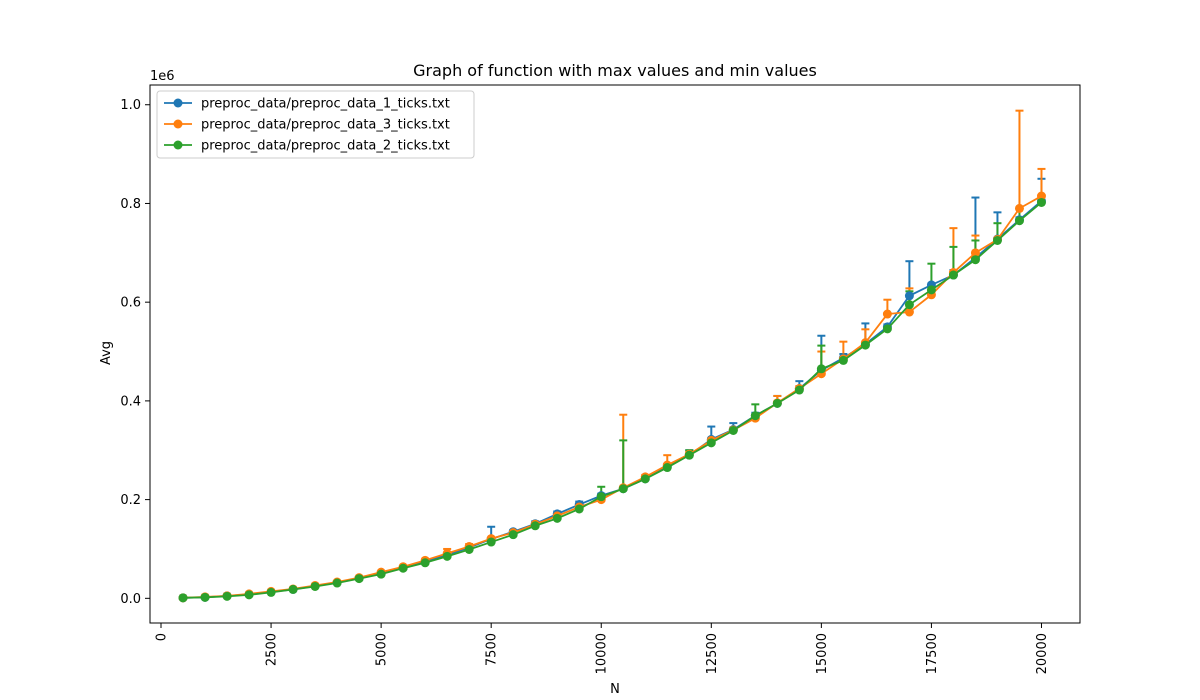 The height and width of the screenshot is (700, 1200). Describe the element at coordinates (106, 353) in the screenshot. I see `y-axis-label: Avg` at that location.